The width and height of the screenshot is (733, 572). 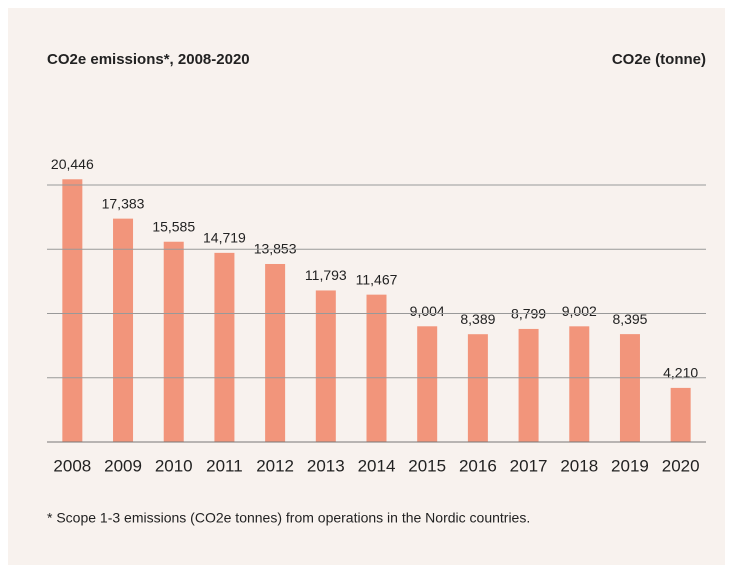 What do you see at coordinates (579, 465) in the screenshot?
I see `x-tick-label: 2018` at bounding box center [579, 465].